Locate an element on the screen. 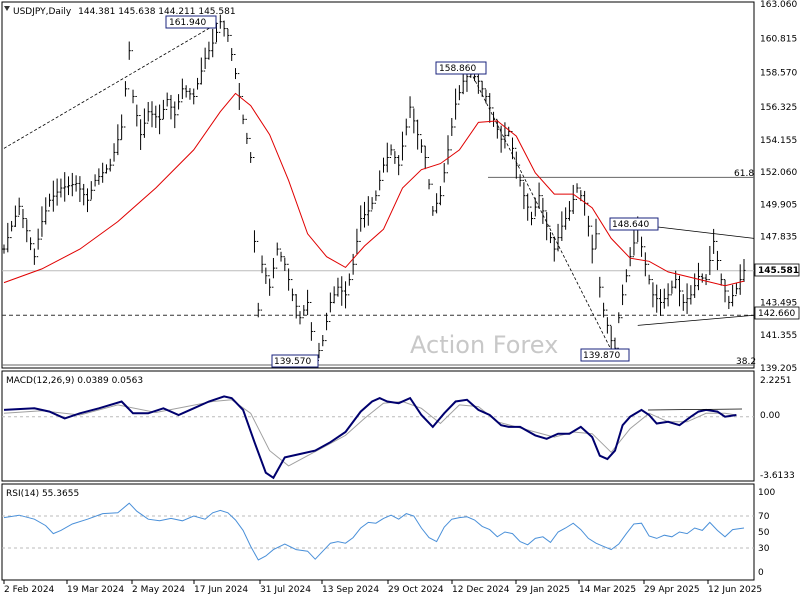 This screenshot has height=600, width=800. rsi-tick-label: 0 is located at coordinates (761, 573).